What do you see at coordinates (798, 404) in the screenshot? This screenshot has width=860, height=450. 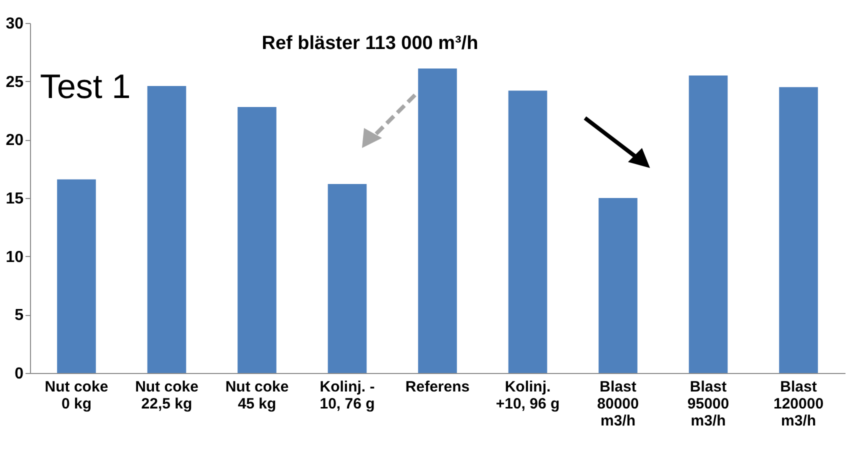 I see `x-tick-label: Blast 120000 m3/h` at bounding box center [798, 404].